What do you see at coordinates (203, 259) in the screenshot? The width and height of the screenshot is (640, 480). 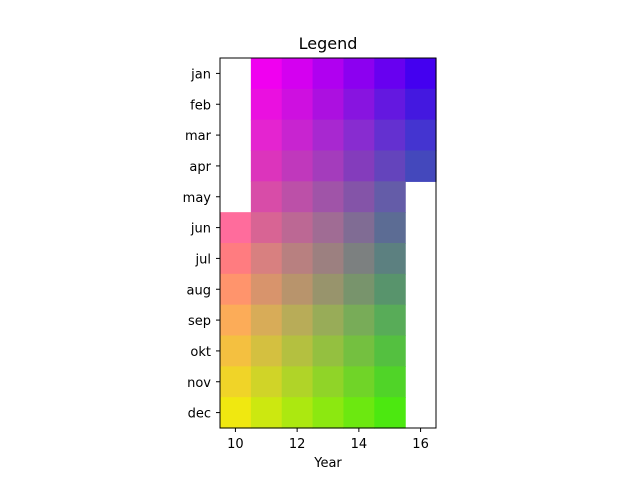 I see `y-tick-label: jul` at bounding box center [203, 259].